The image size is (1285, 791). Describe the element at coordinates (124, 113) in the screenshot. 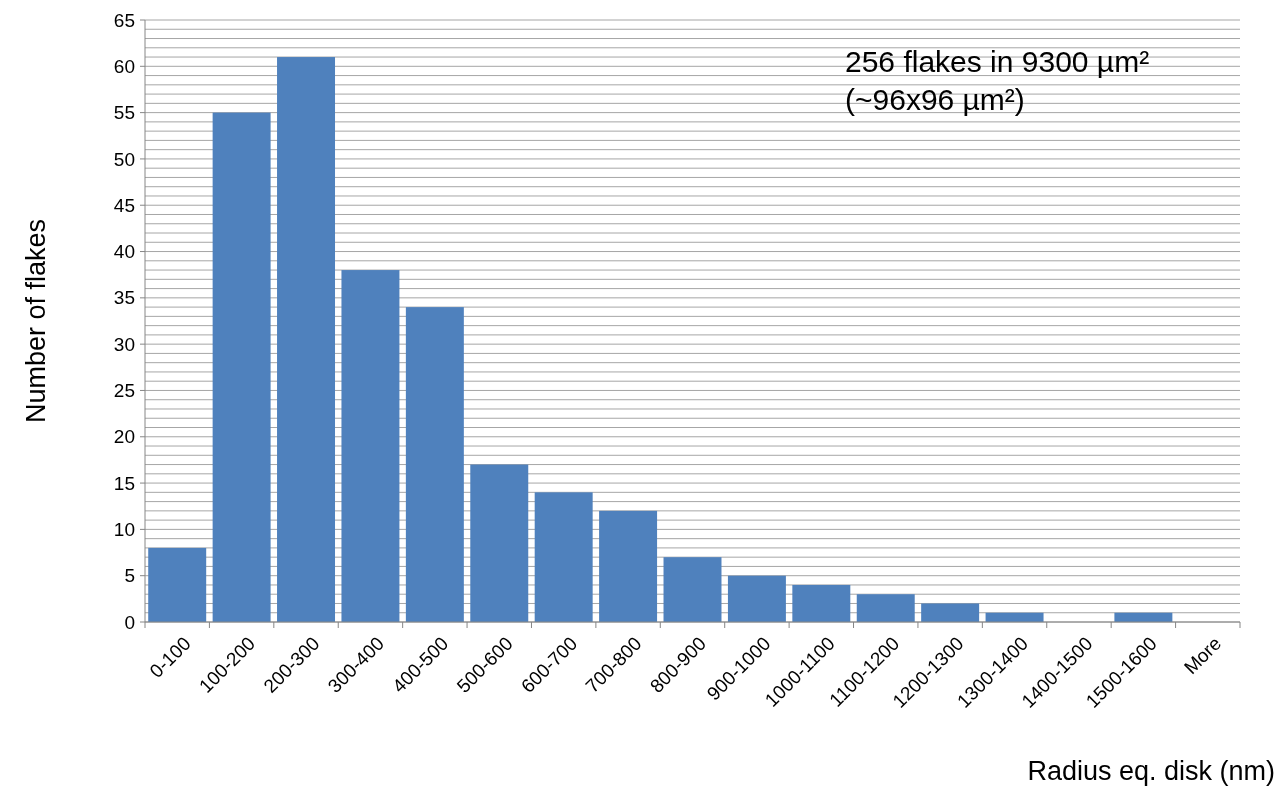

I see `y-tick-label: 55` at that location.